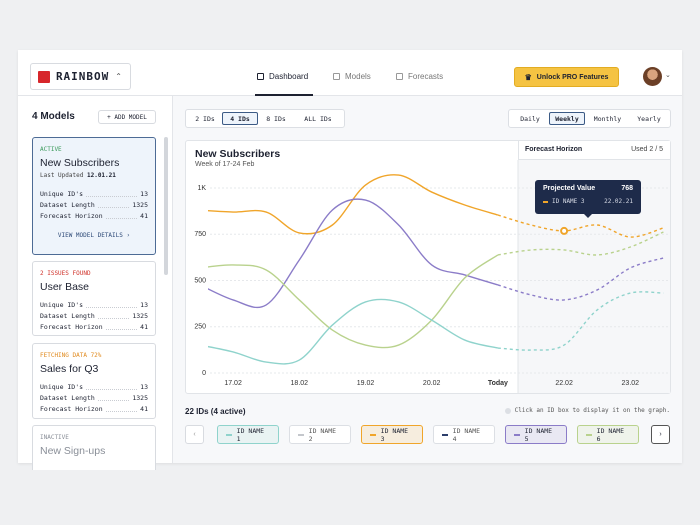 Image resolution: width=700 pixels, height=525 pixels. I want to click on forecast-label: Forecast Horizon, so click(554, 149).